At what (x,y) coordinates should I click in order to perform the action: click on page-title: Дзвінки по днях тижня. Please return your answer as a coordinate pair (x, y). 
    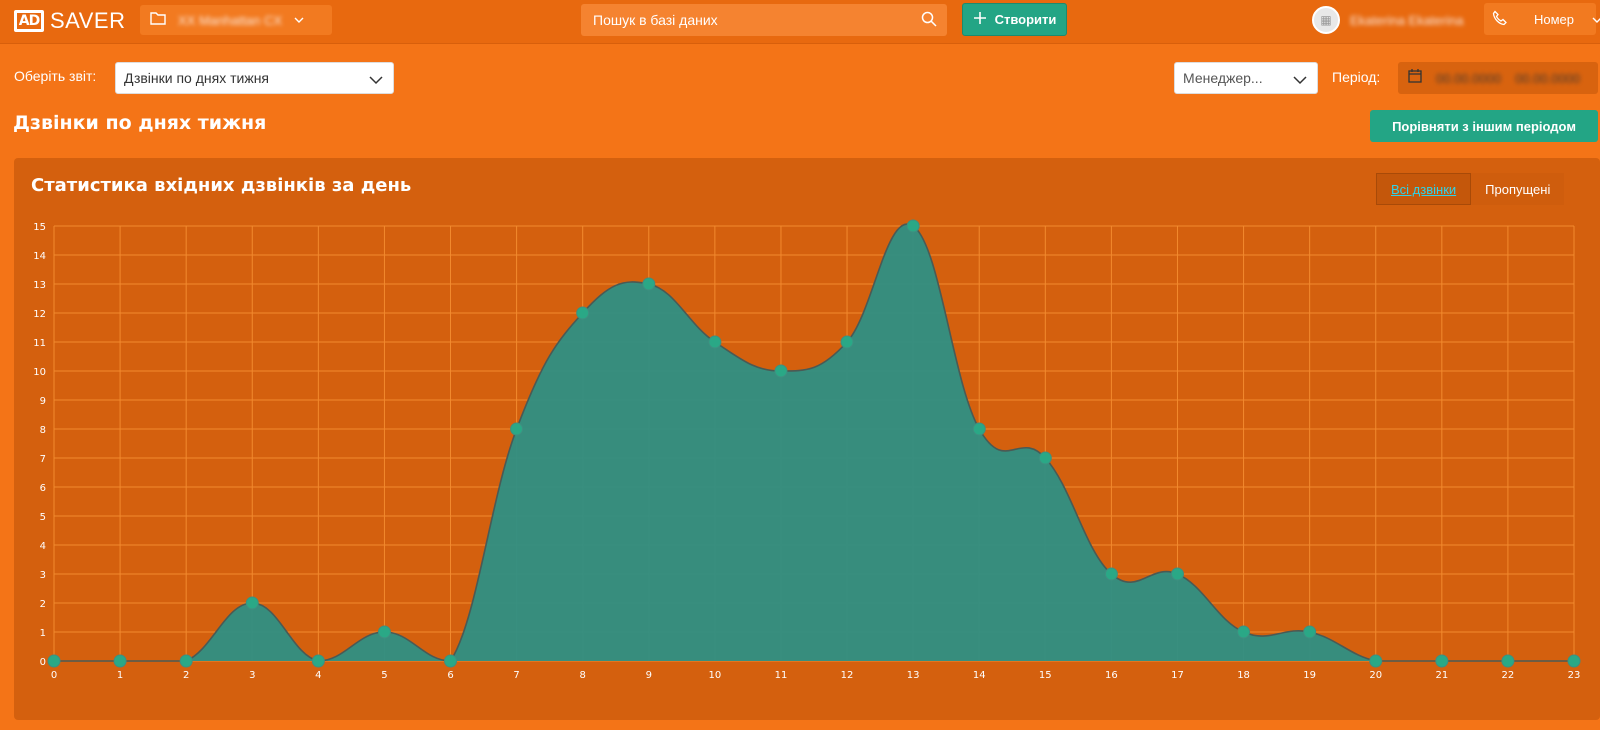
    Looking at the image, I should click on (140, 123).